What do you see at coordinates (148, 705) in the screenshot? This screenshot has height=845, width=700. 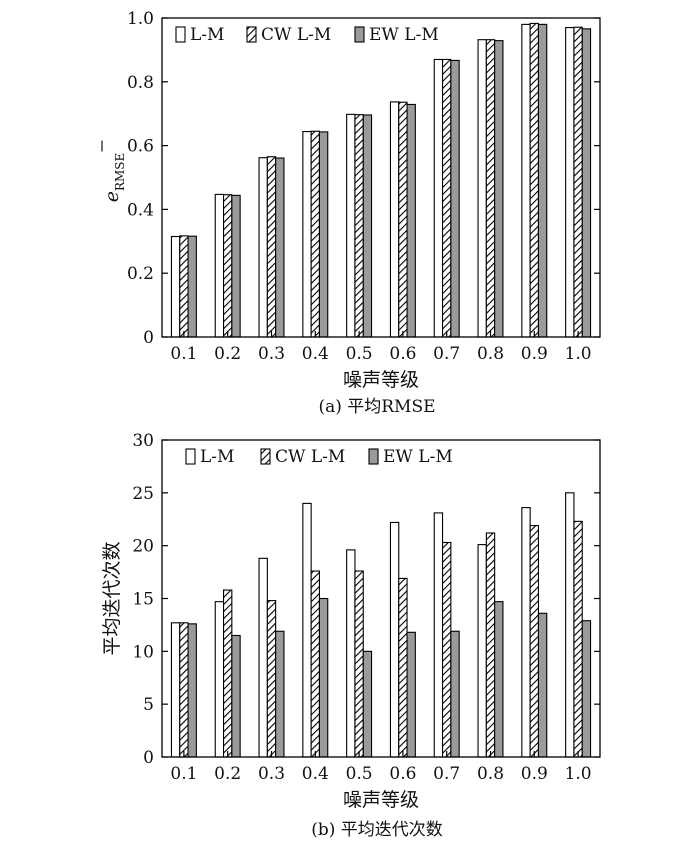 I see `y-tick-label: 5` at bounding box center [148, 705].